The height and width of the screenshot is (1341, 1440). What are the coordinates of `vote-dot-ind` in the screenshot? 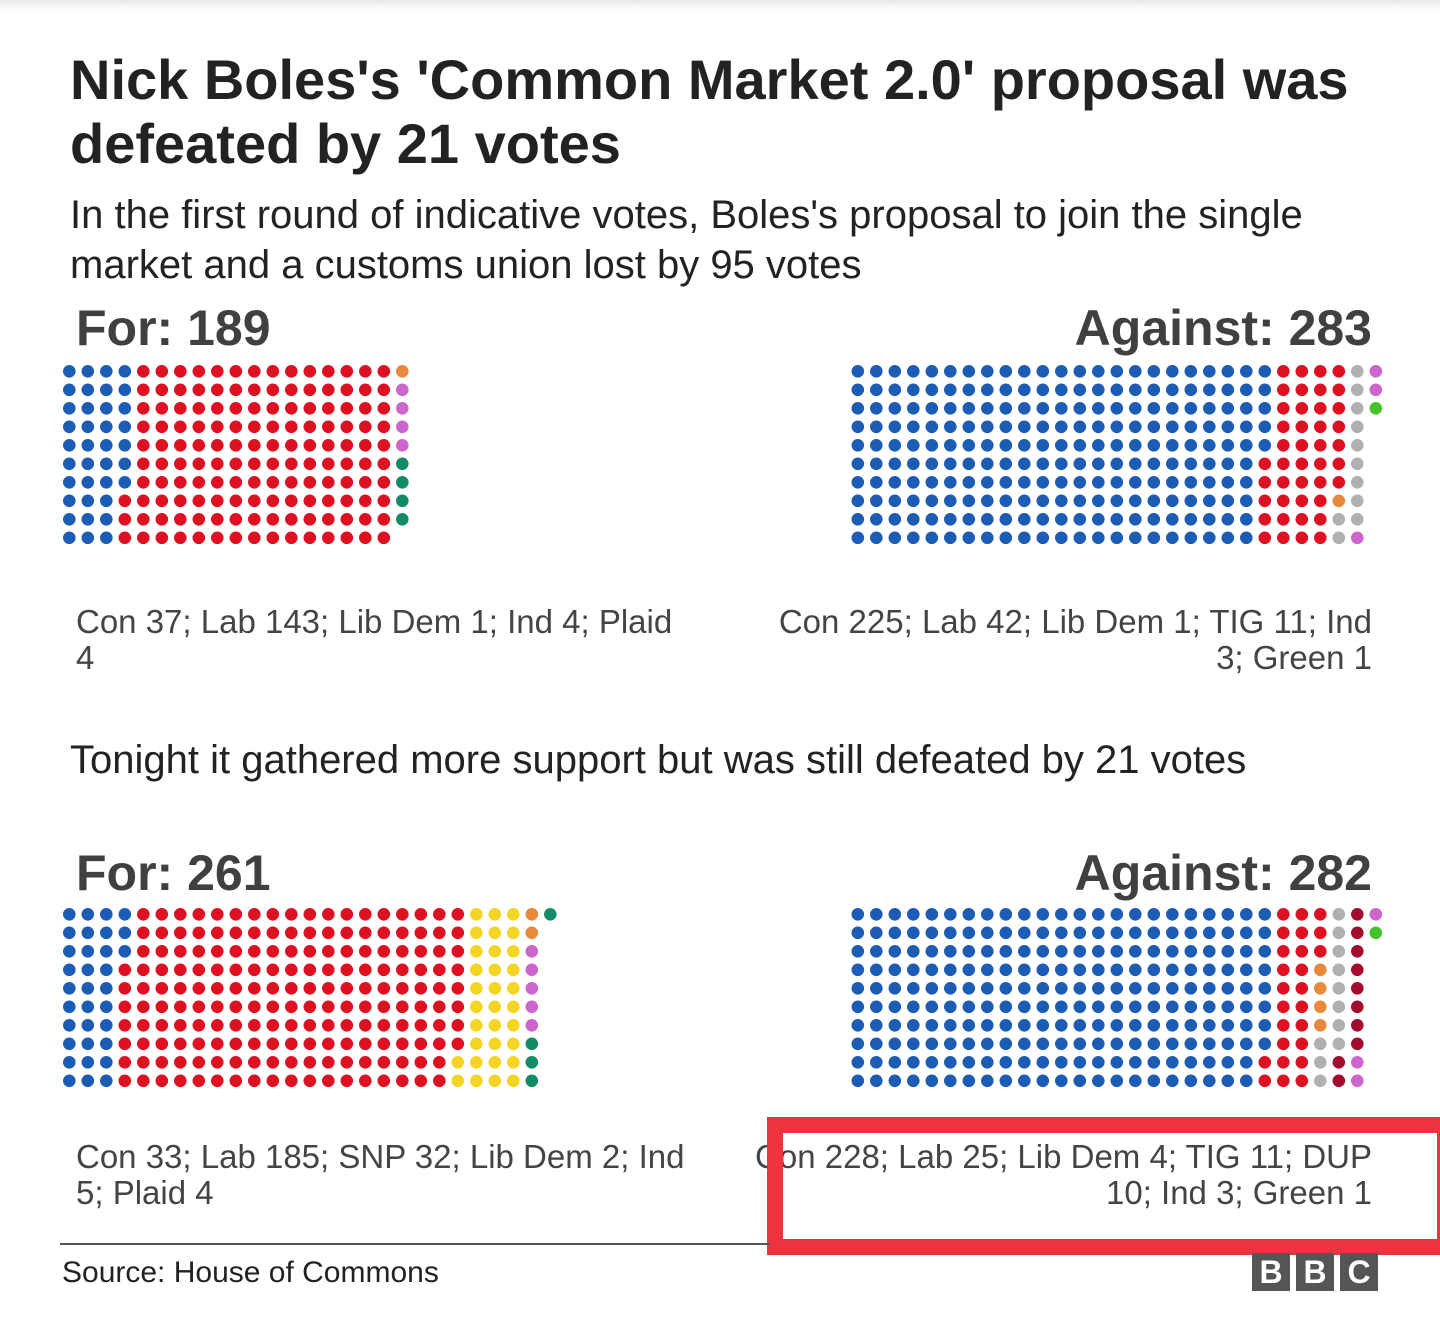 It's located at (532, 988).